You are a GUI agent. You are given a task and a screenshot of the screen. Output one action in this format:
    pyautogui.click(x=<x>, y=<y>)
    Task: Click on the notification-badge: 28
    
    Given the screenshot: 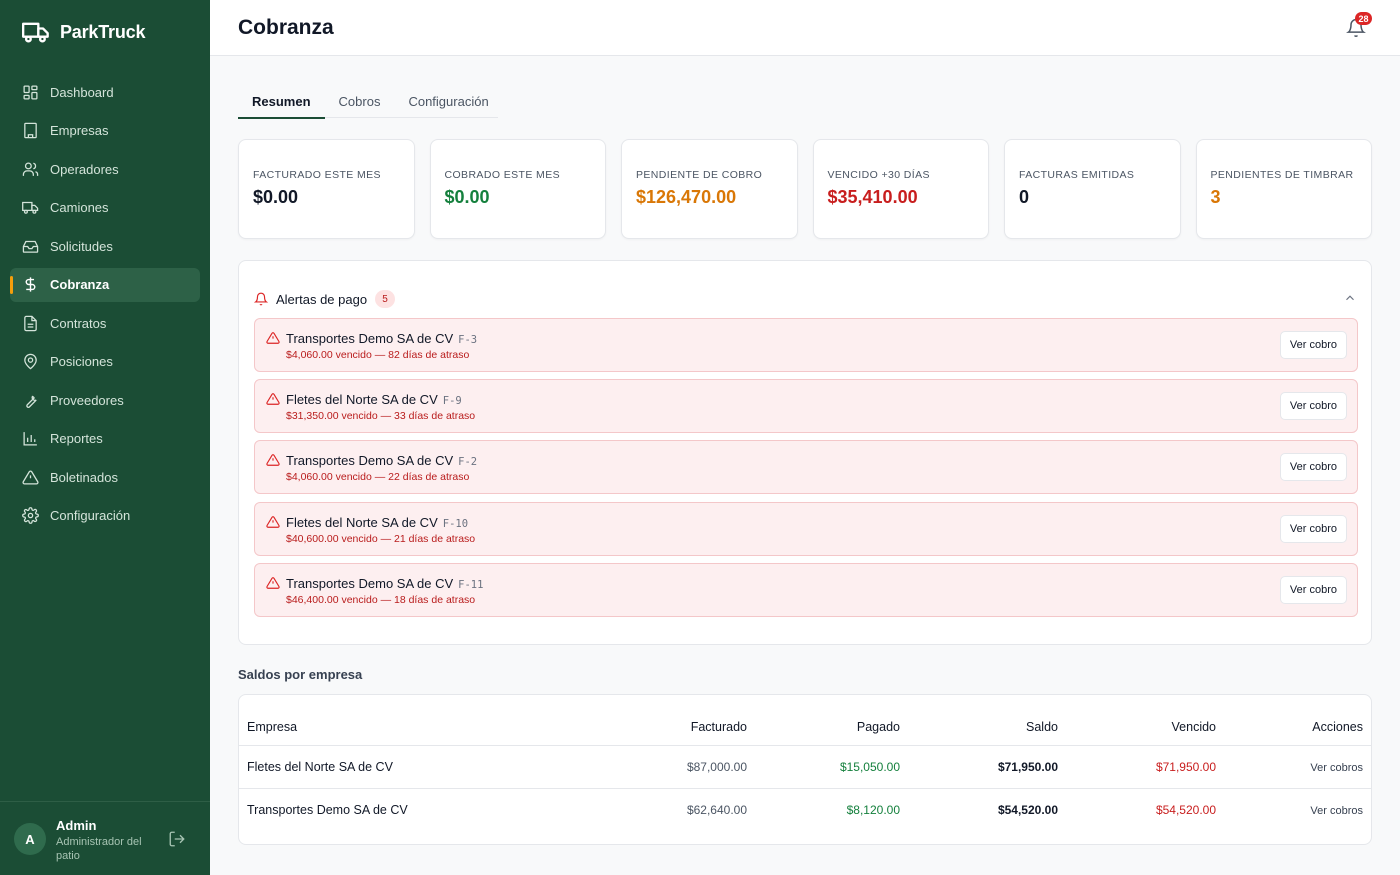 What is the action you would take?
    pyautogui.click(x=1363, y=18)
    